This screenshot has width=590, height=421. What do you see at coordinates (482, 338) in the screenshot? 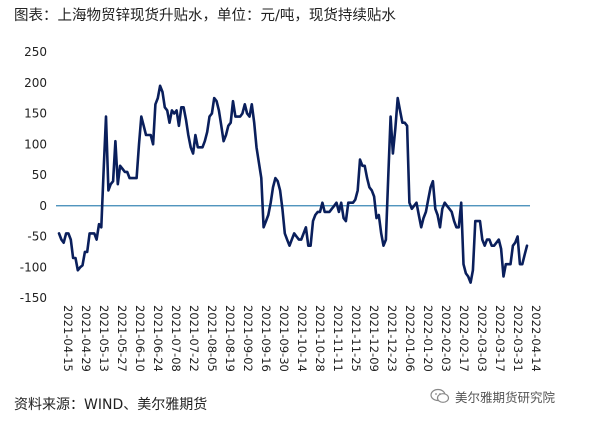
I see `x-tick-label: 2022-03-03` at bounding box center [482, 338].